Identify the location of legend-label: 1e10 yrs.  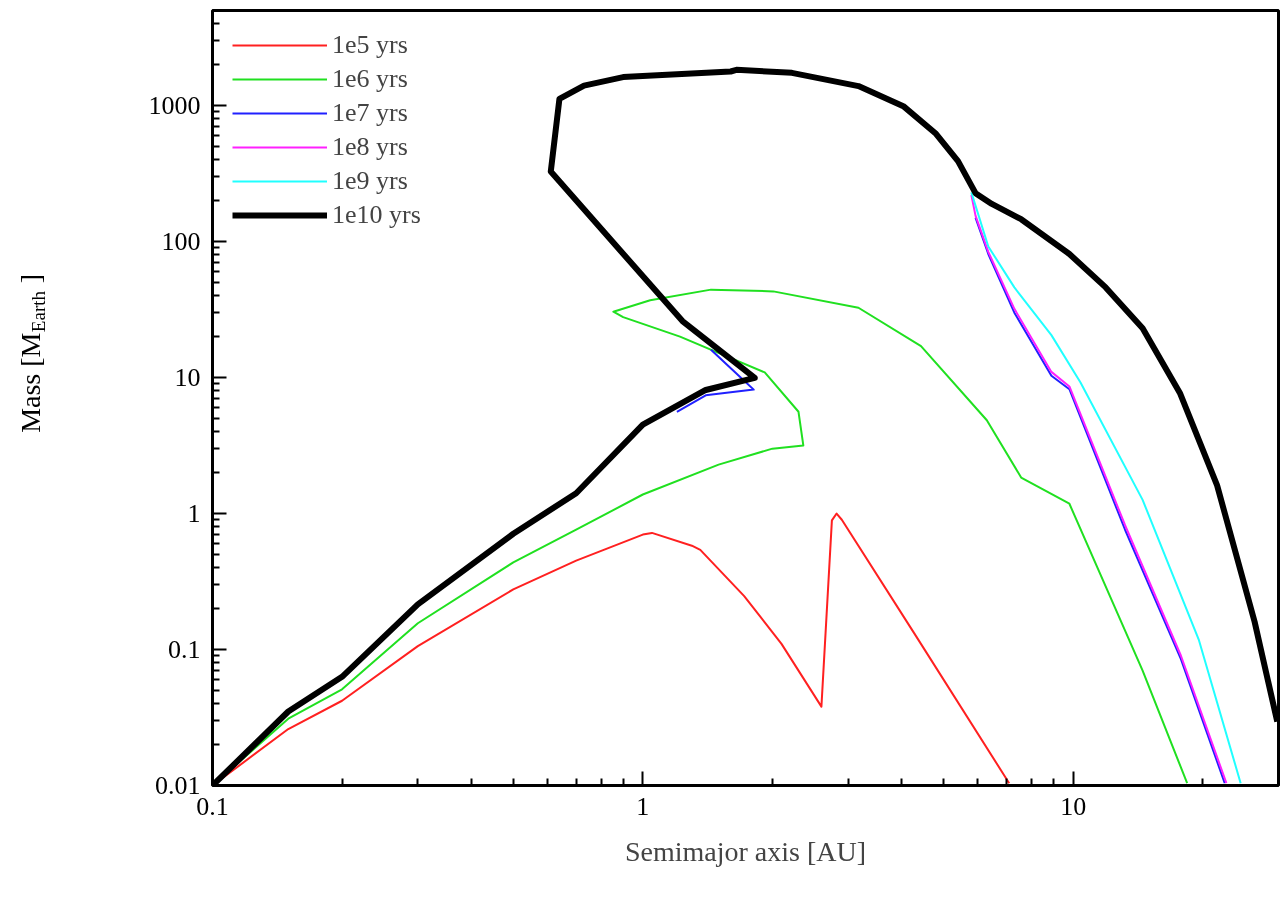
(376, 215).